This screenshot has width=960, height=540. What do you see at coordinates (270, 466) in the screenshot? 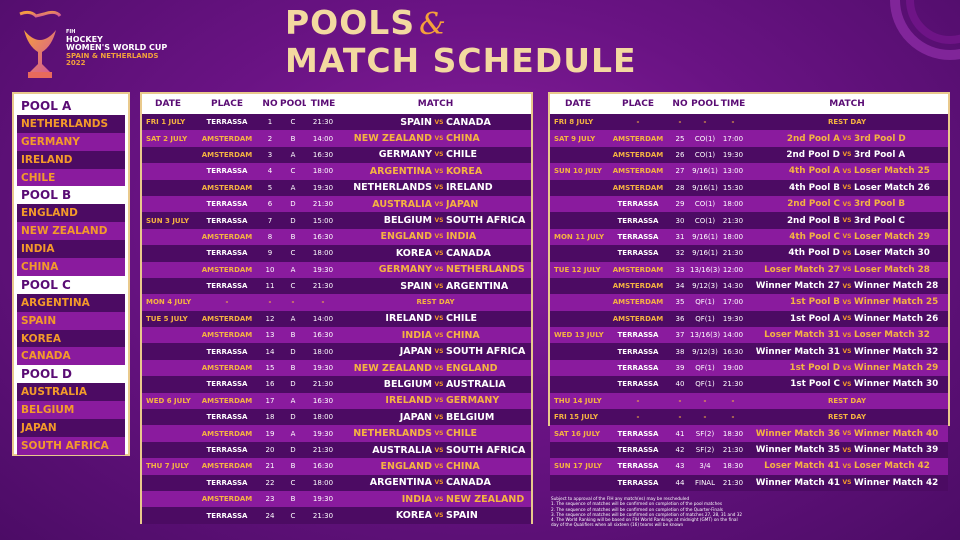
I see `match-number: 21` at bounding box center [270, 466].